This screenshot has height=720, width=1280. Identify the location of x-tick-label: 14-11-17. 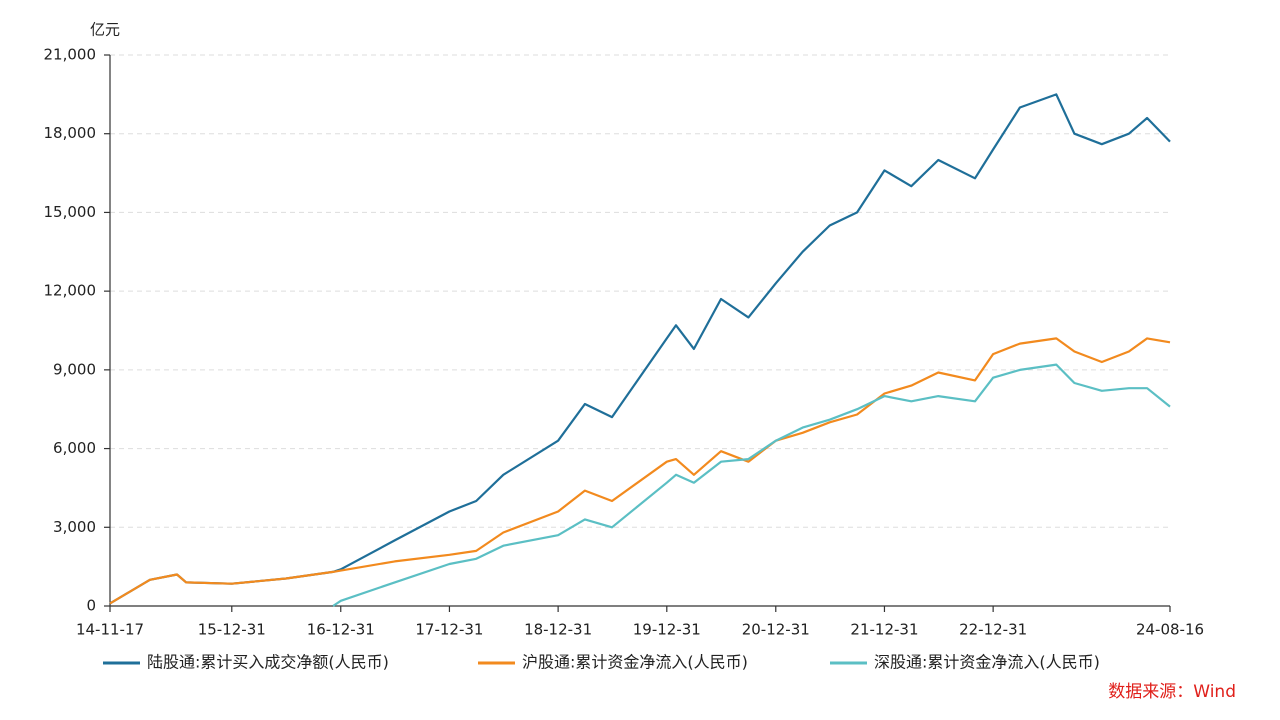
(110, 630).